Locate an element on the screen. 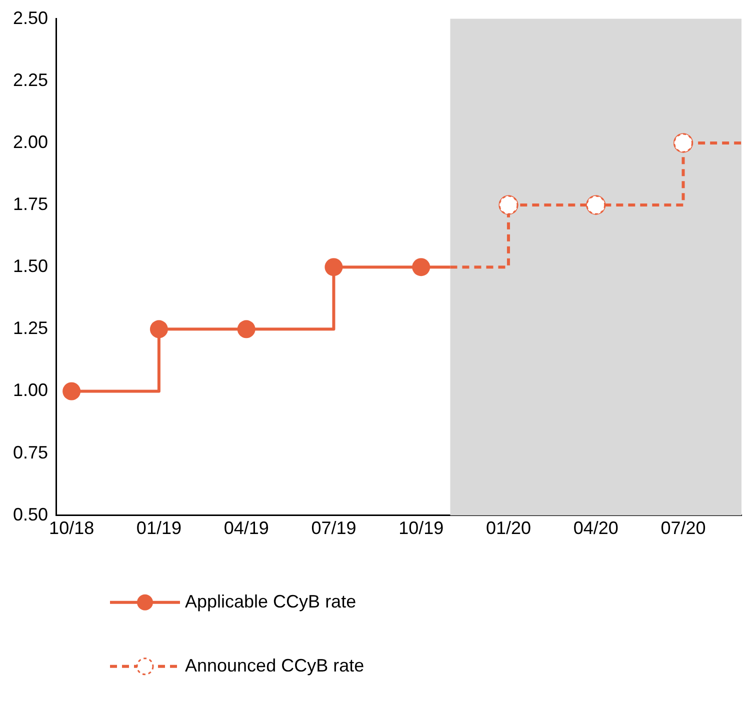 The width and height of the screenshot is (752, 703). y-tick-label: 2.50 is located at coordinates (30, 18).